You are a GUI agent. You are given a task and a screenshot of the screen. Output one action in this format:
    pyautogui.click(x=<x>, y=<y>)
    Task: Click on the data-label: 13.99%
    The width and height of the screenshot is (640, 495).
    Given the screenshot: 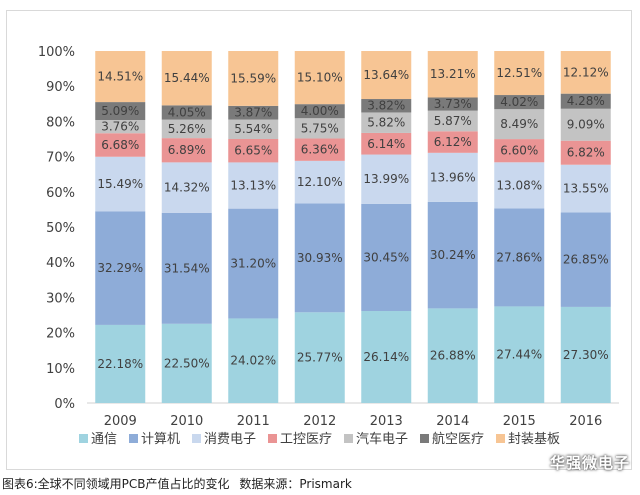 What is the action you would take?
    pyautogui.click(x=386, y=179)
    